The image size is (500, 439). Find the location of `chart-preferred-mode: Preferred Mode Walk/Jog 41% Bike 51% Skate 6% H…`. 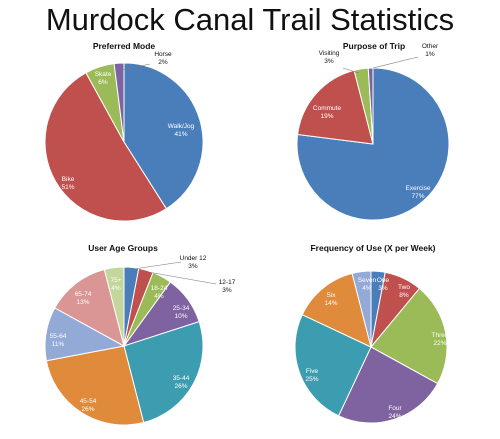

chart-preferred-mode: Preferred Mode Walk/Jog 41% Bike 51% Skate 6% H… is located at coordinates (124, 131).